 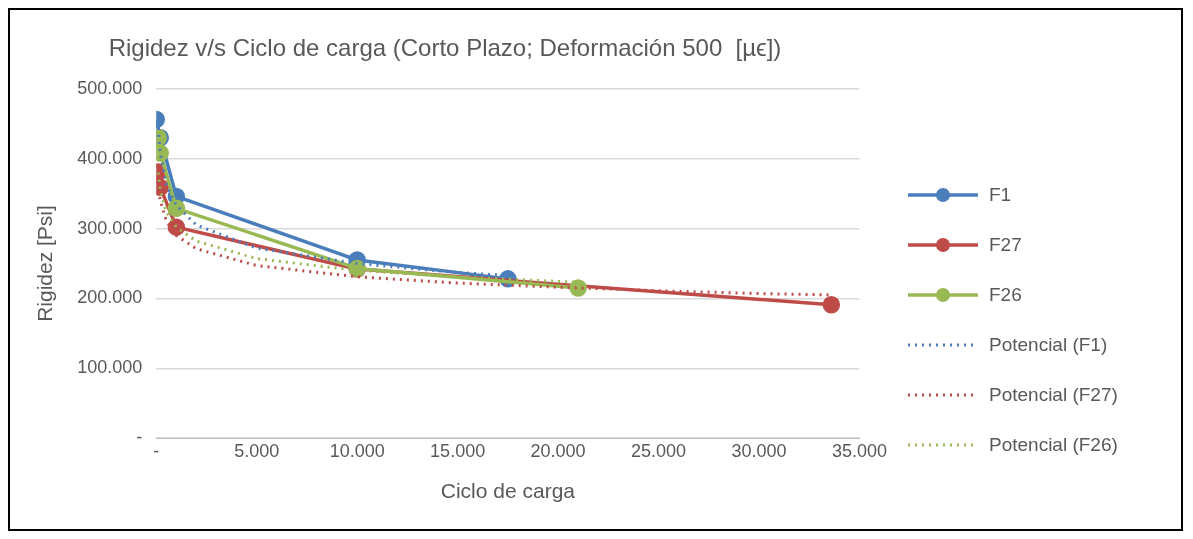 I want to click on x-tick-label: -, so click(x=156, y=450).